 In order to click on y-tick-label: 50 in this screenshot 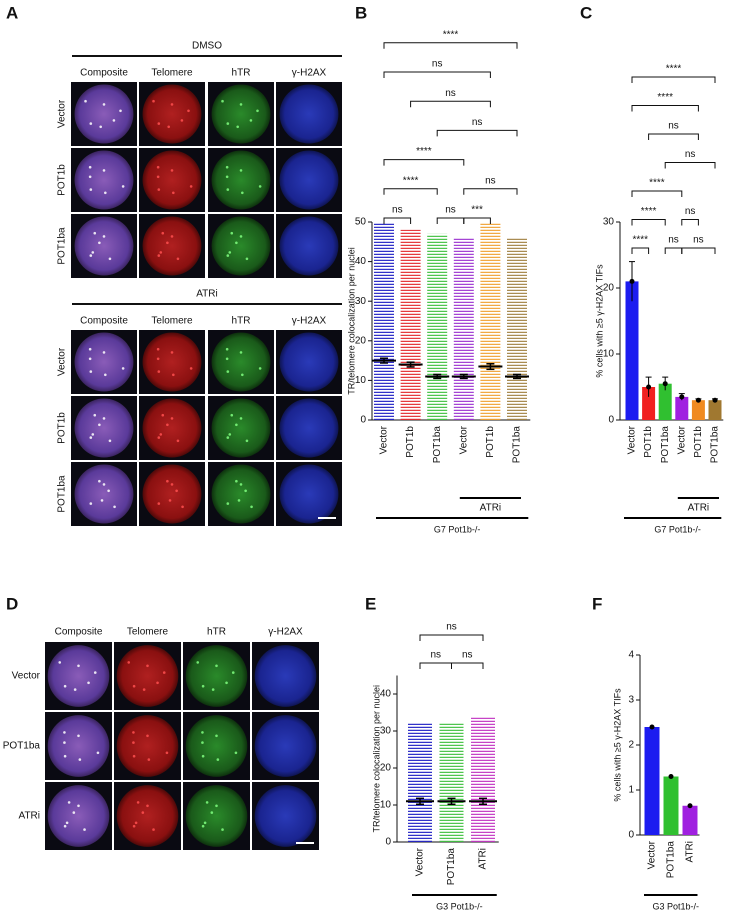, I will do `click(361, 222)`.